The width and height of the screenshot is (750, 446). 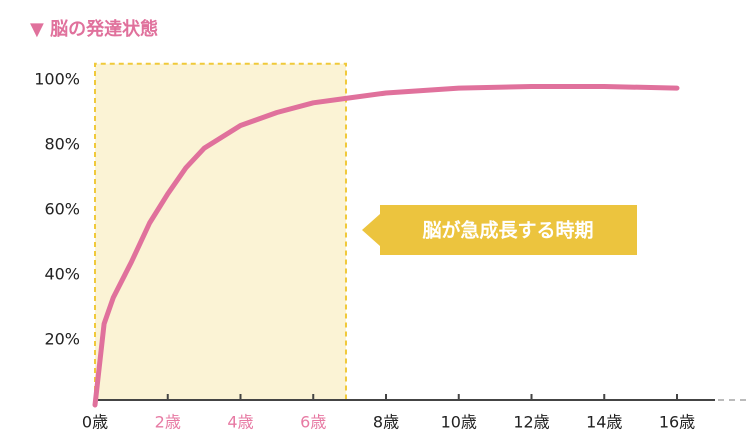 What do you see at coordinates (94, 29) in the screenshot?
I see `chart-title: ▼ 脳の発達状態` at bounding box center [94, 29].